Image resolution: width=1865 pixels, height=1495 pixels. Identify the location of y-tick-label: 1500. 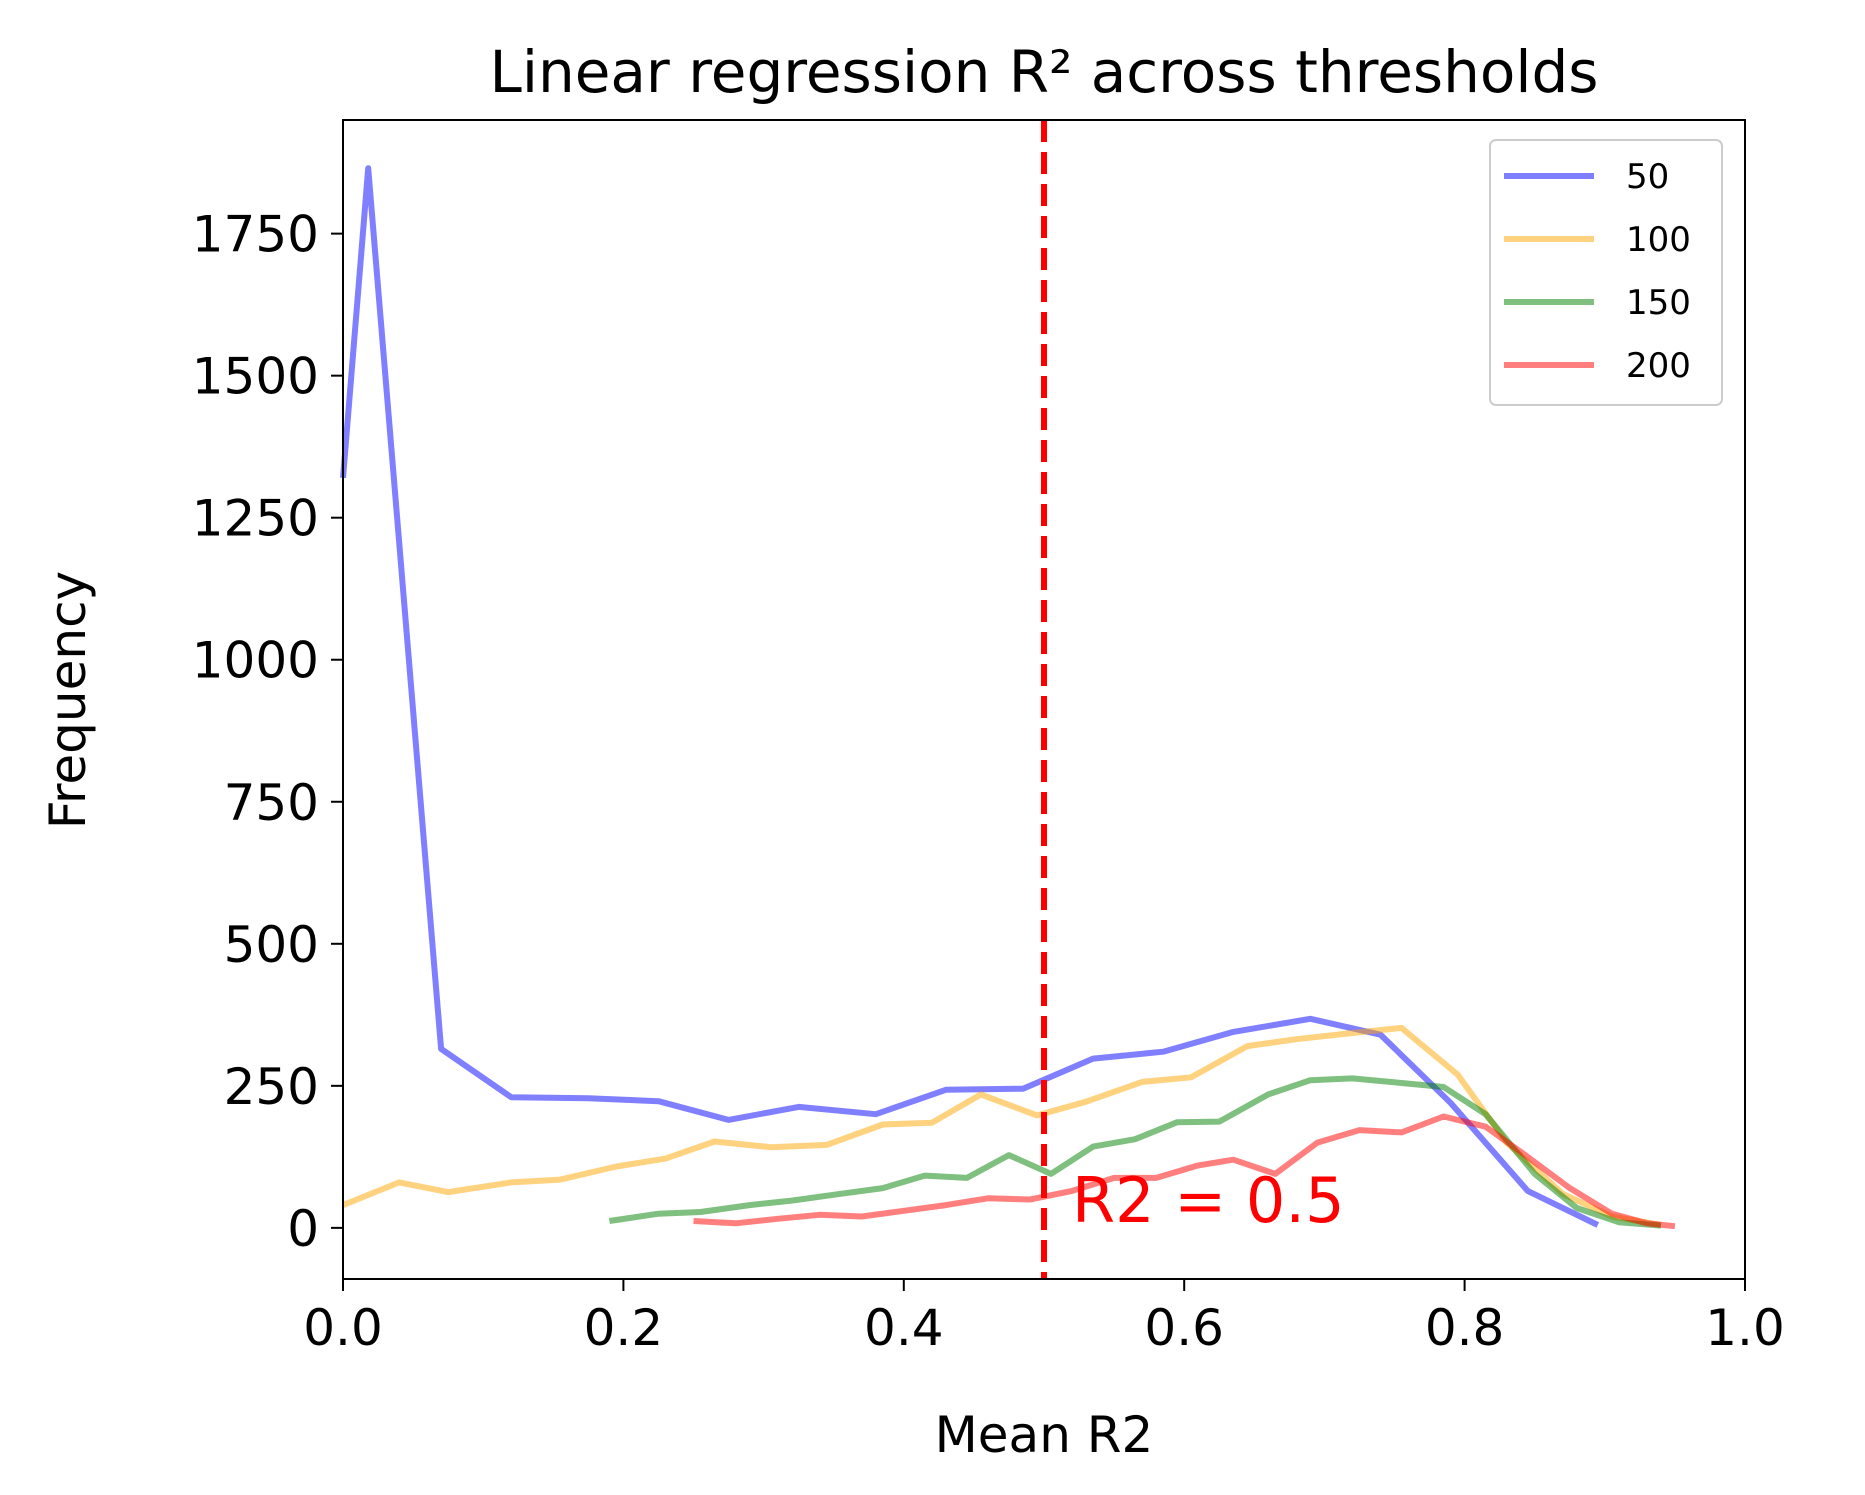
(255, 377).